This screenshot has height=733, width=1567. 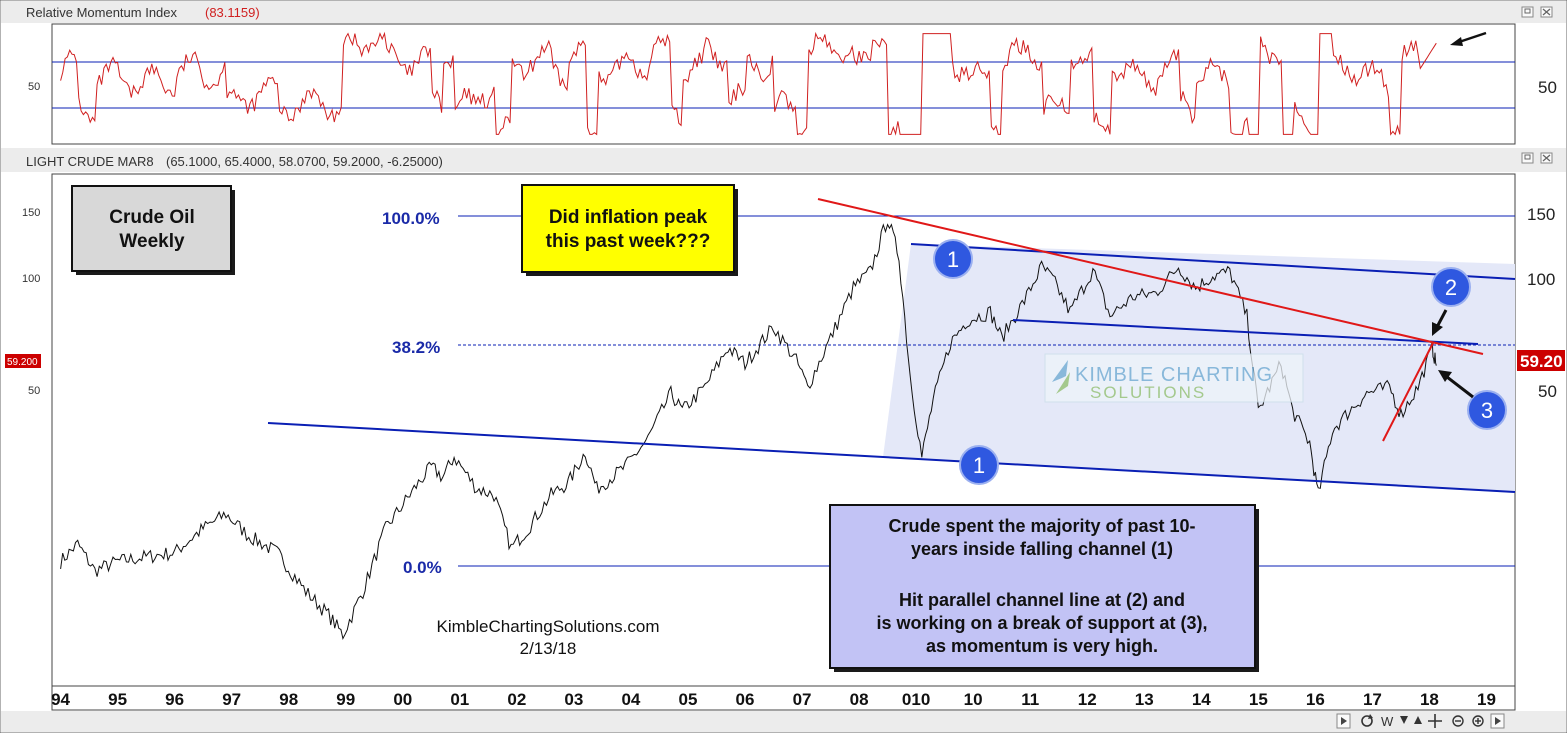 I want to click on title-box: Crude Oil Weekly, so click(x=153, y=230).